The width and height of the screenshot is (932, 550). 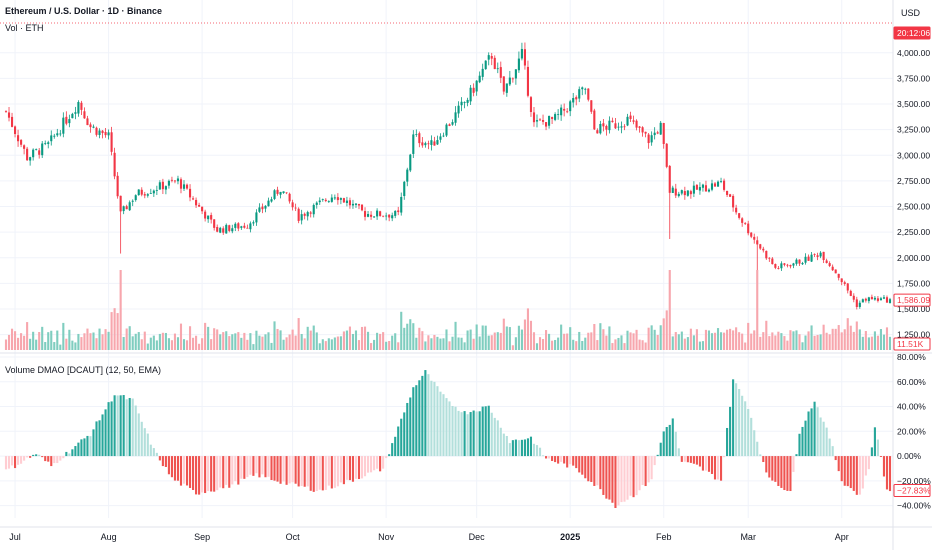 I want to click on indicator-legend: Volume DMAO [DCAUT] (12, 50, EMA), so click(x=83, y=370).